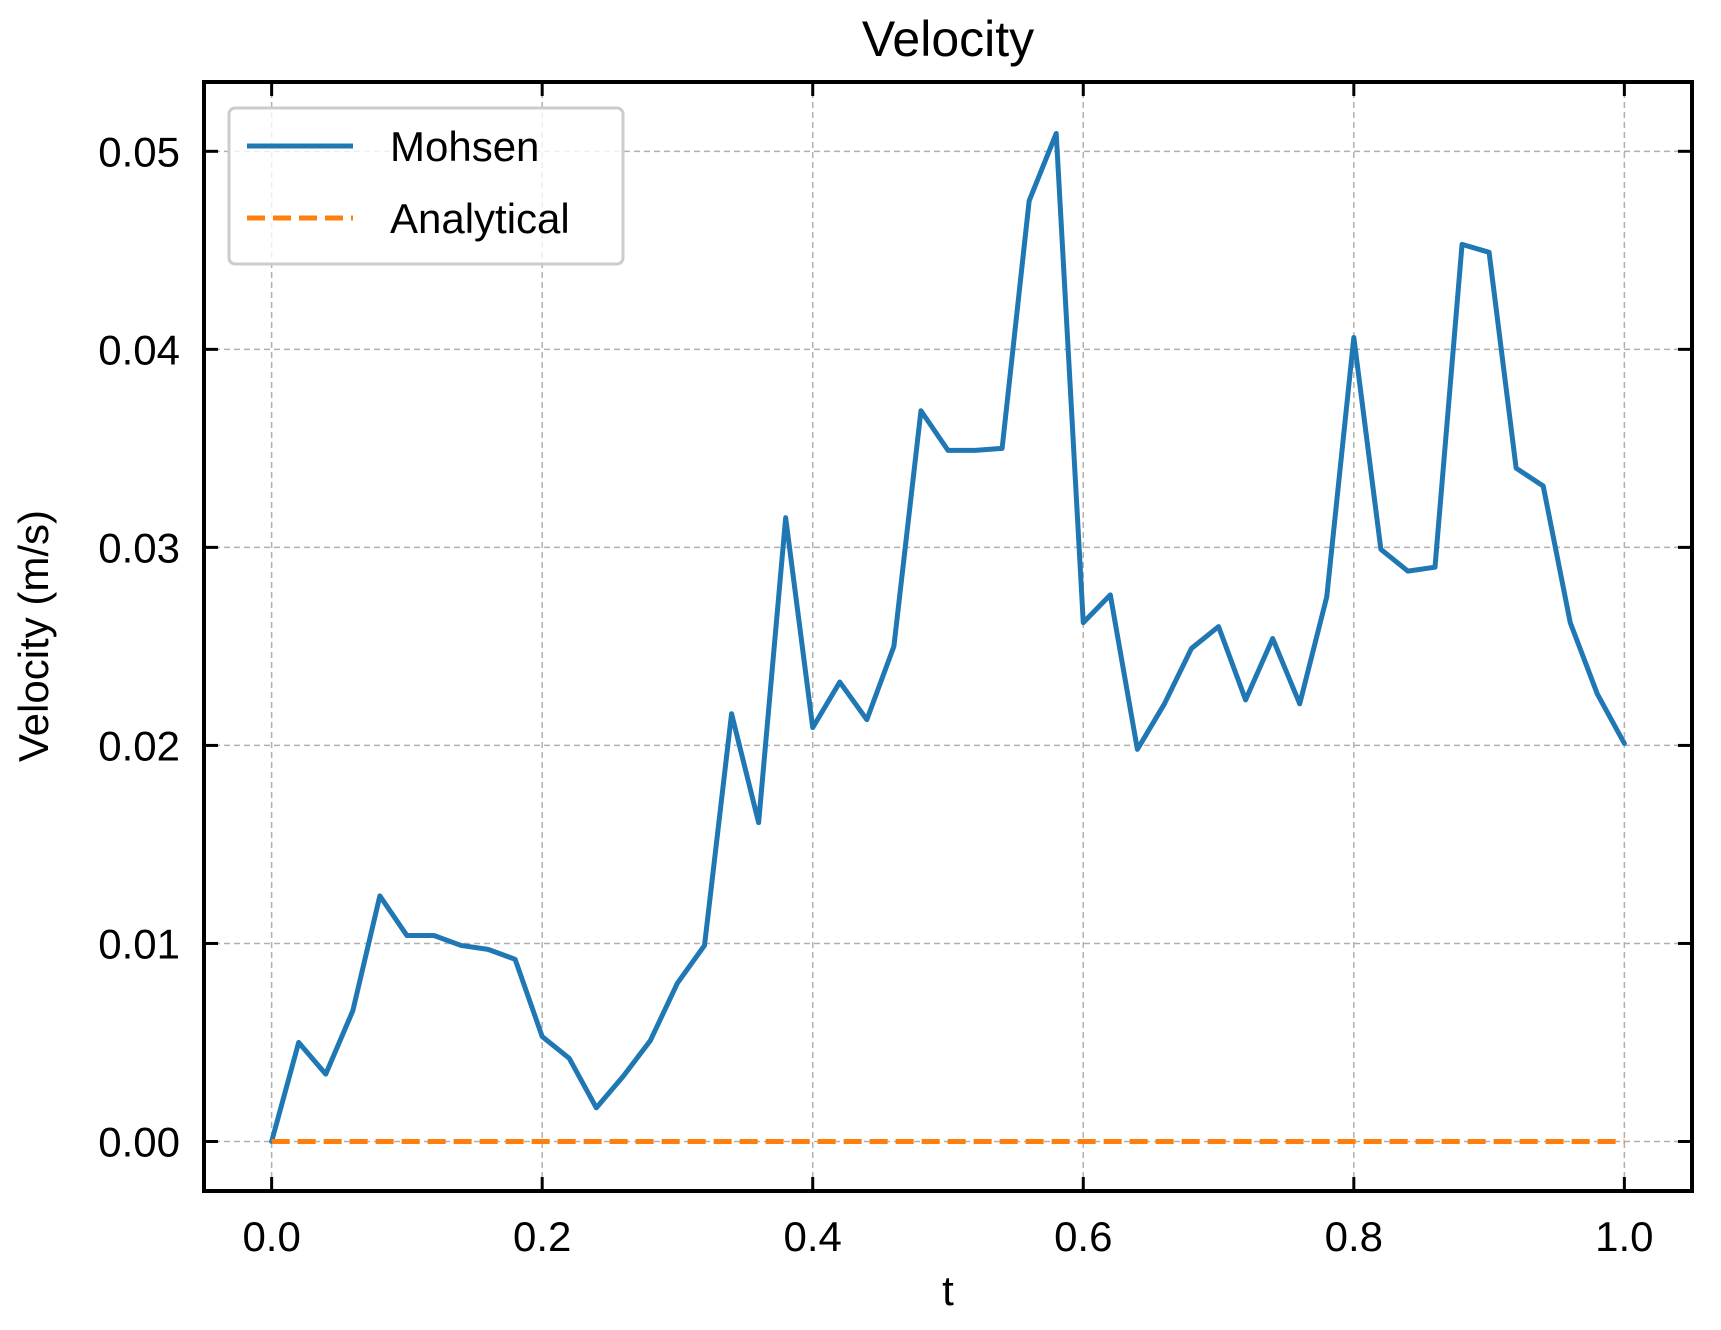  What do you see at coordinates (139, 943) in the screenshot?
I see `y-tick-label: 0.01` at bounding box center [139, 943].